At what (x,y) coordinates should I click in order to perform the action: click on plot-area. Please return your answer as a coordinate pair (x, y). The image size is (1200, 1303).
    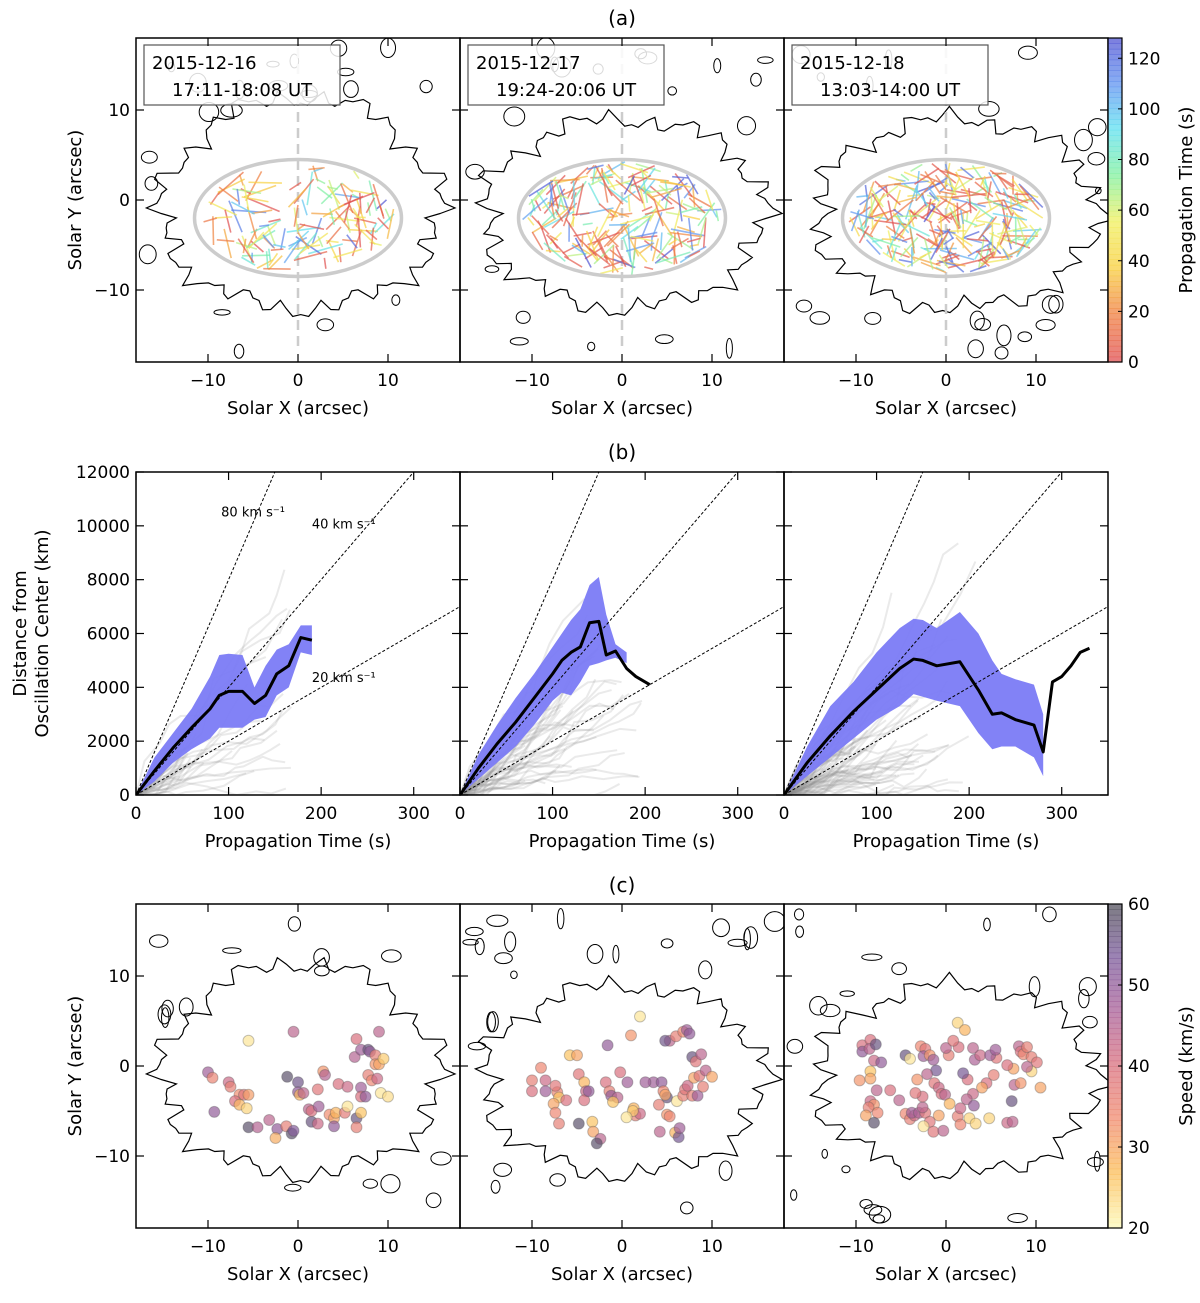
    Looking at the image, I should click on (622, 633).